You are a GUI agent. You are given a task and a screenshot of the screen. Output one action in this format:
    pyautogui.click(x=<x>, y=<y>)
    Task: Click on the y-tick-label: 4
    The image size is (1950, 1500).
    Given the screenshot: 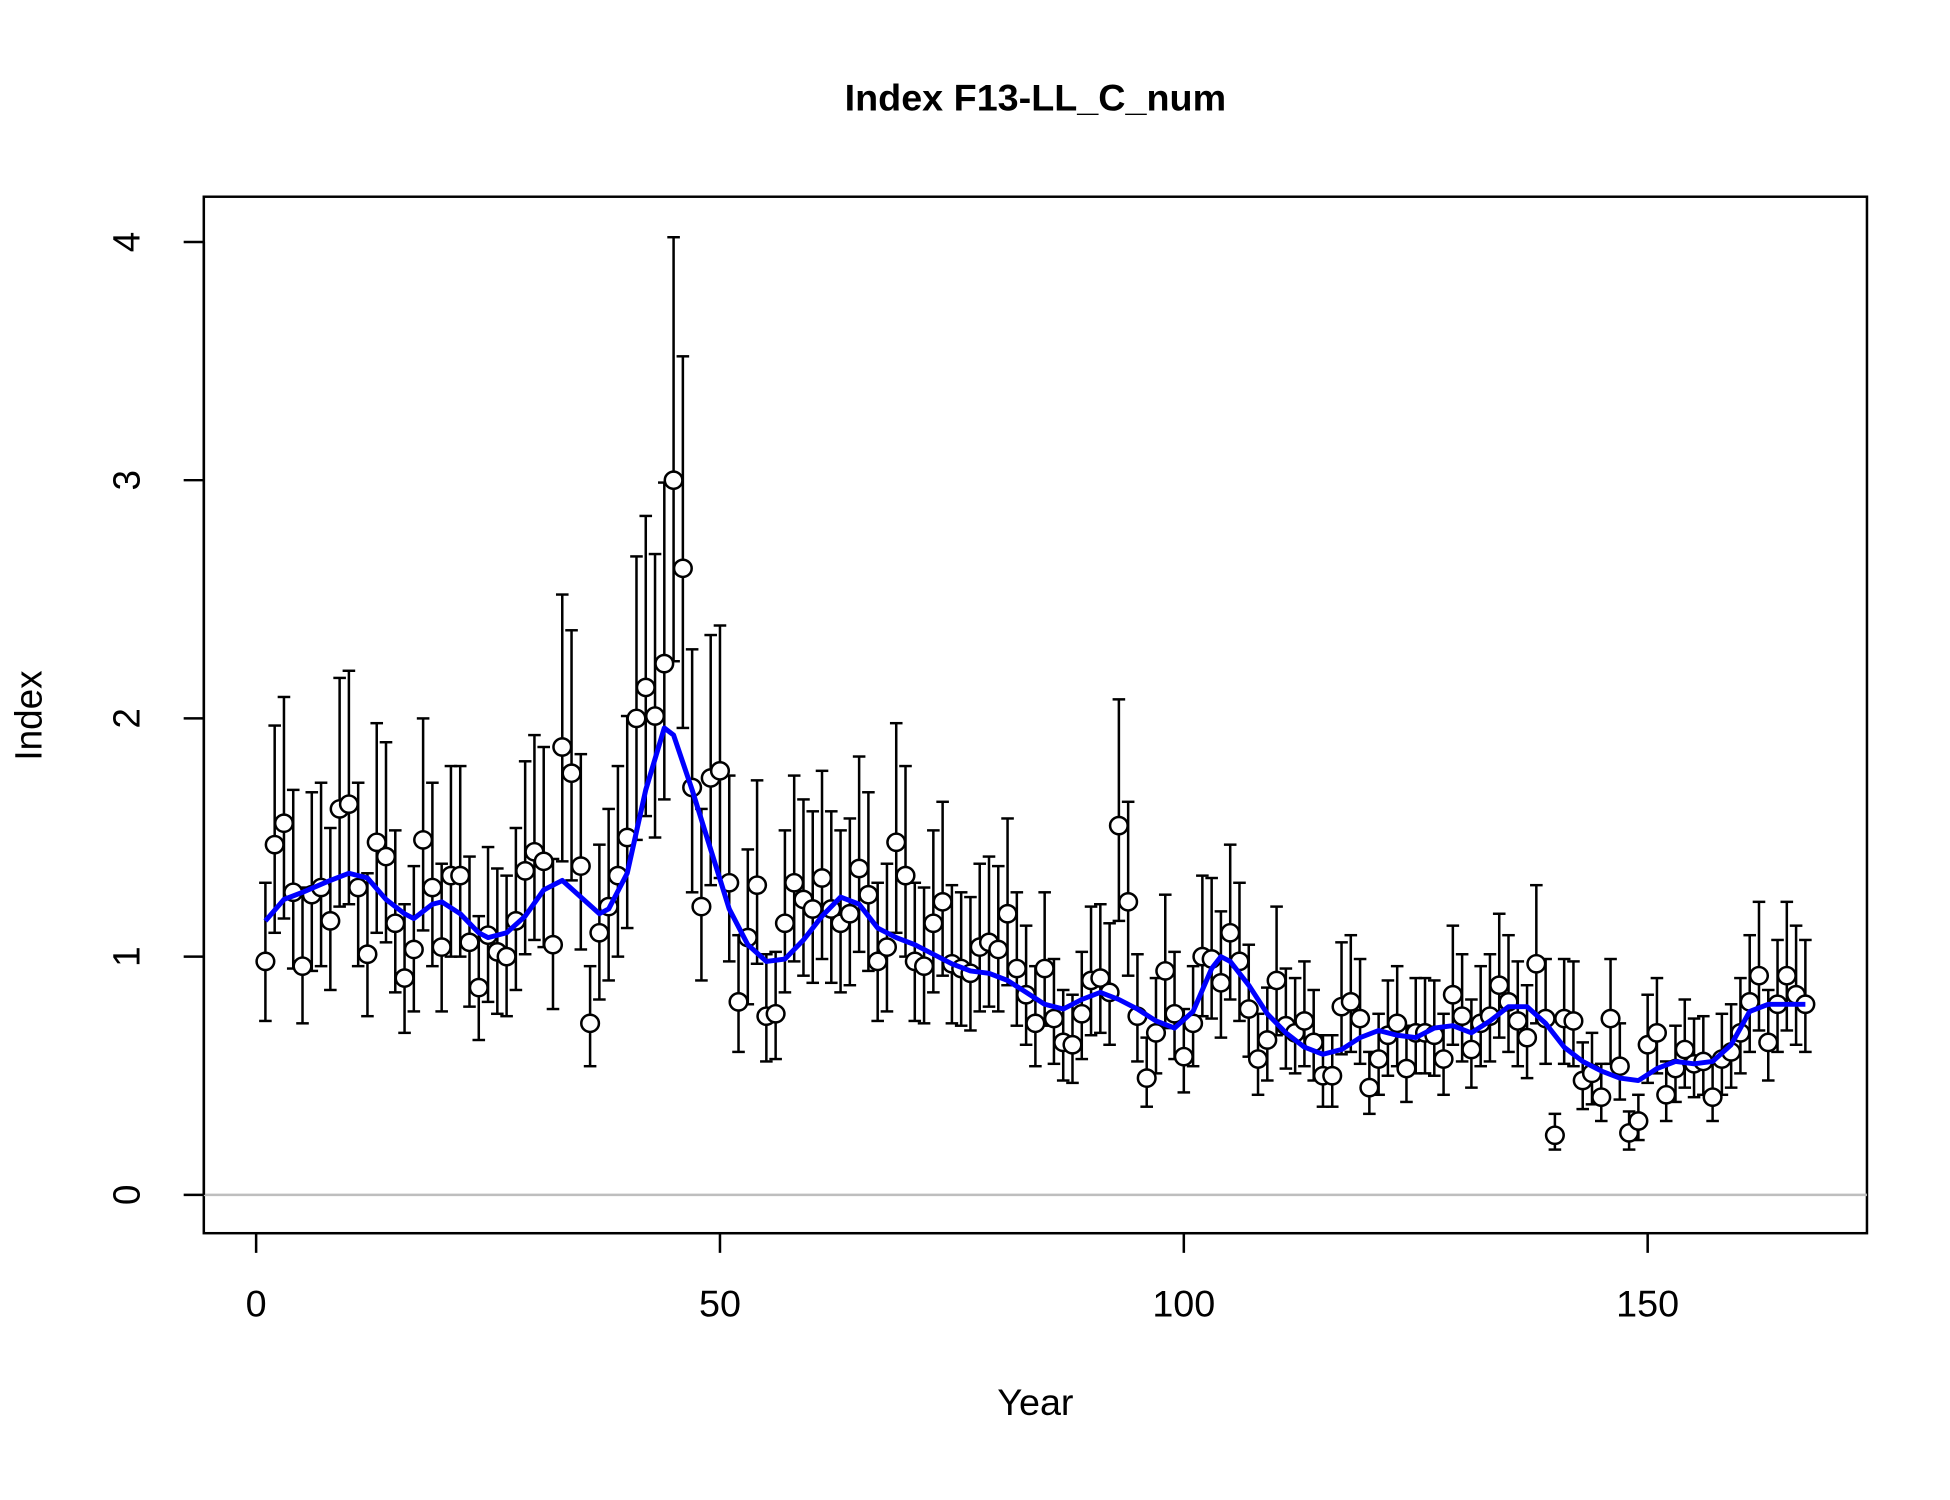 What is the action you would take?
    pyautogui.click(x=126, y=242)
    